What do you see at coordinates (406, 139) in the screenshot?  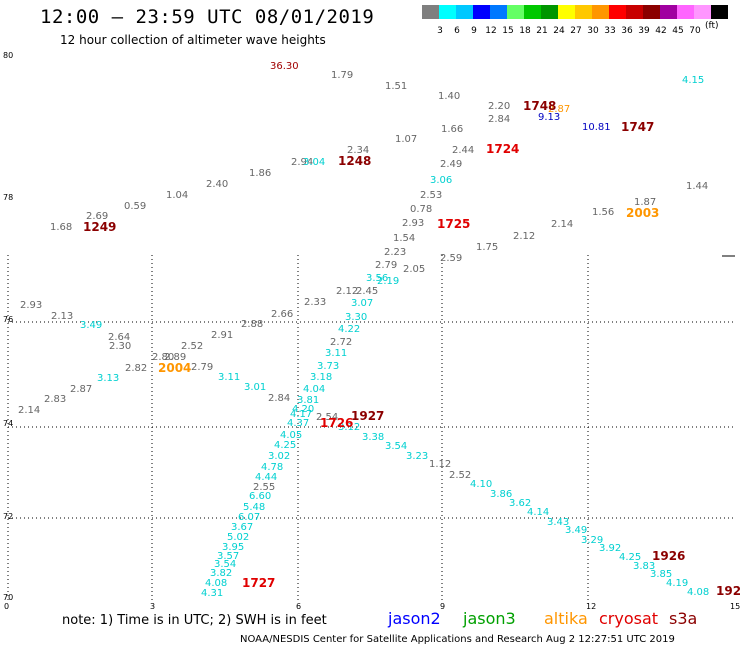 I see `wave-value: 1.07` at bounding box center [406, 139].